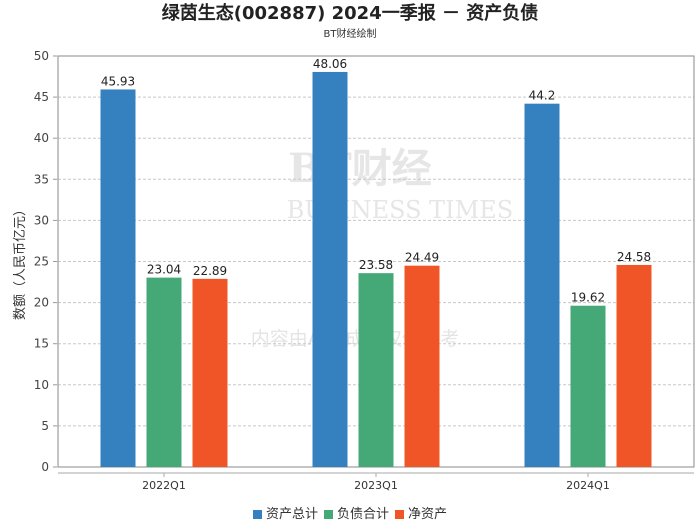 This screenshot has width=700, height=524. I want to click on x-tick-label: 2022Q1, so click(164, 485).